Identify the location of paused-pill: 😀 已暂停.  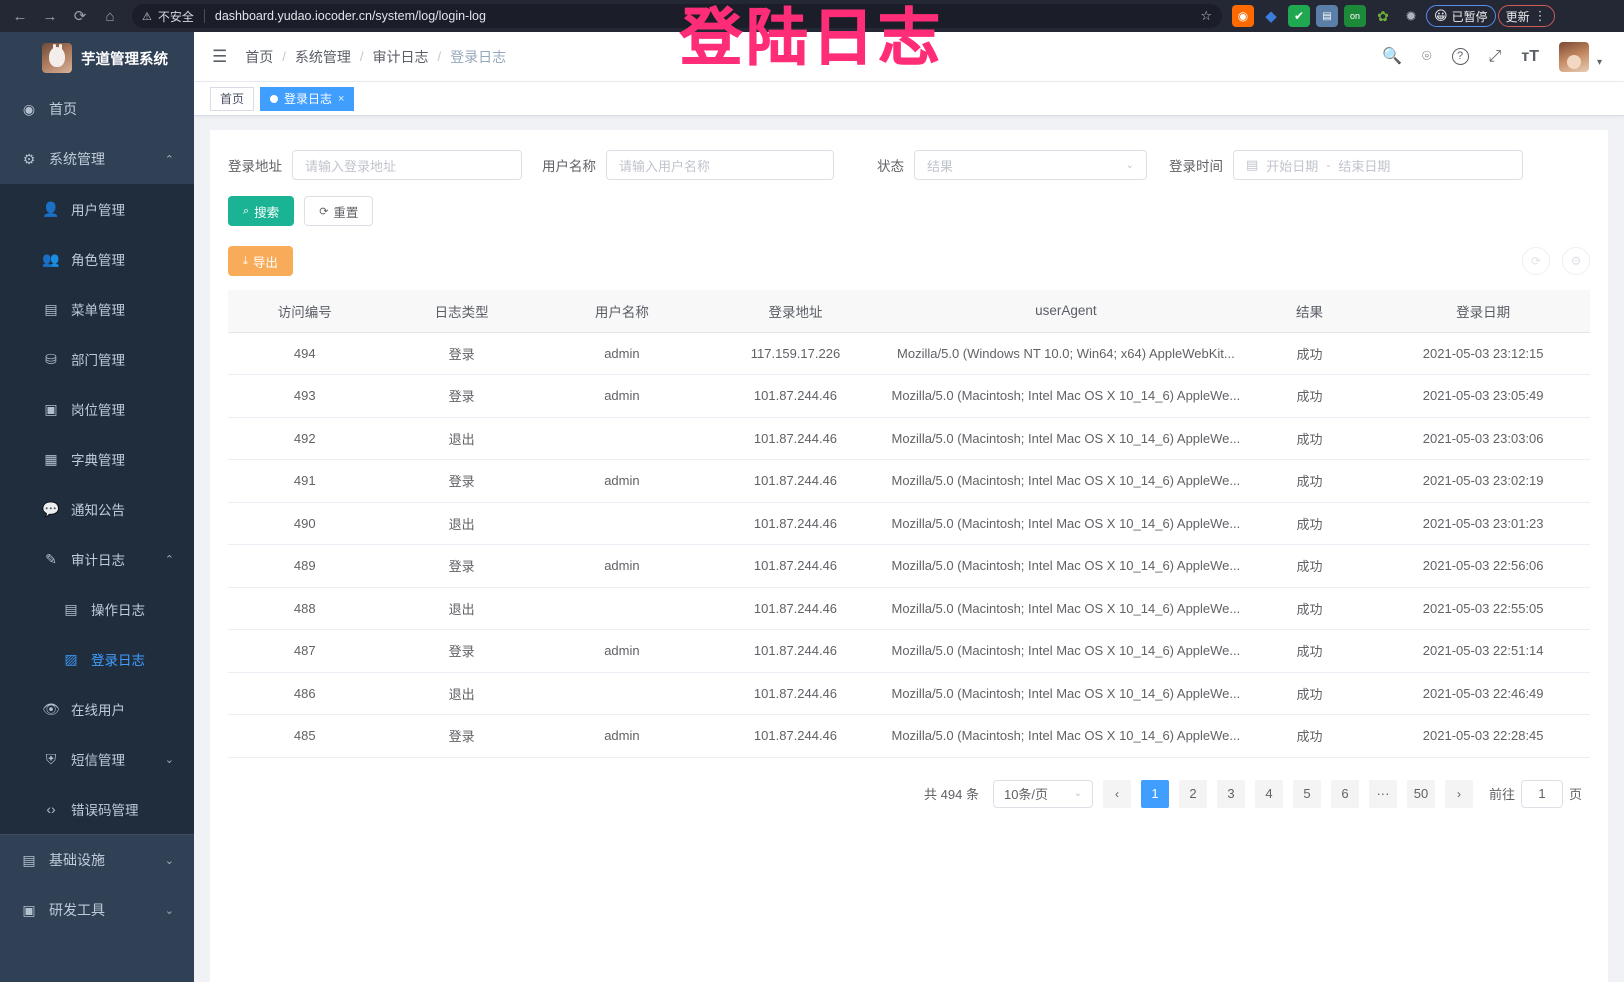
(1461, 16).